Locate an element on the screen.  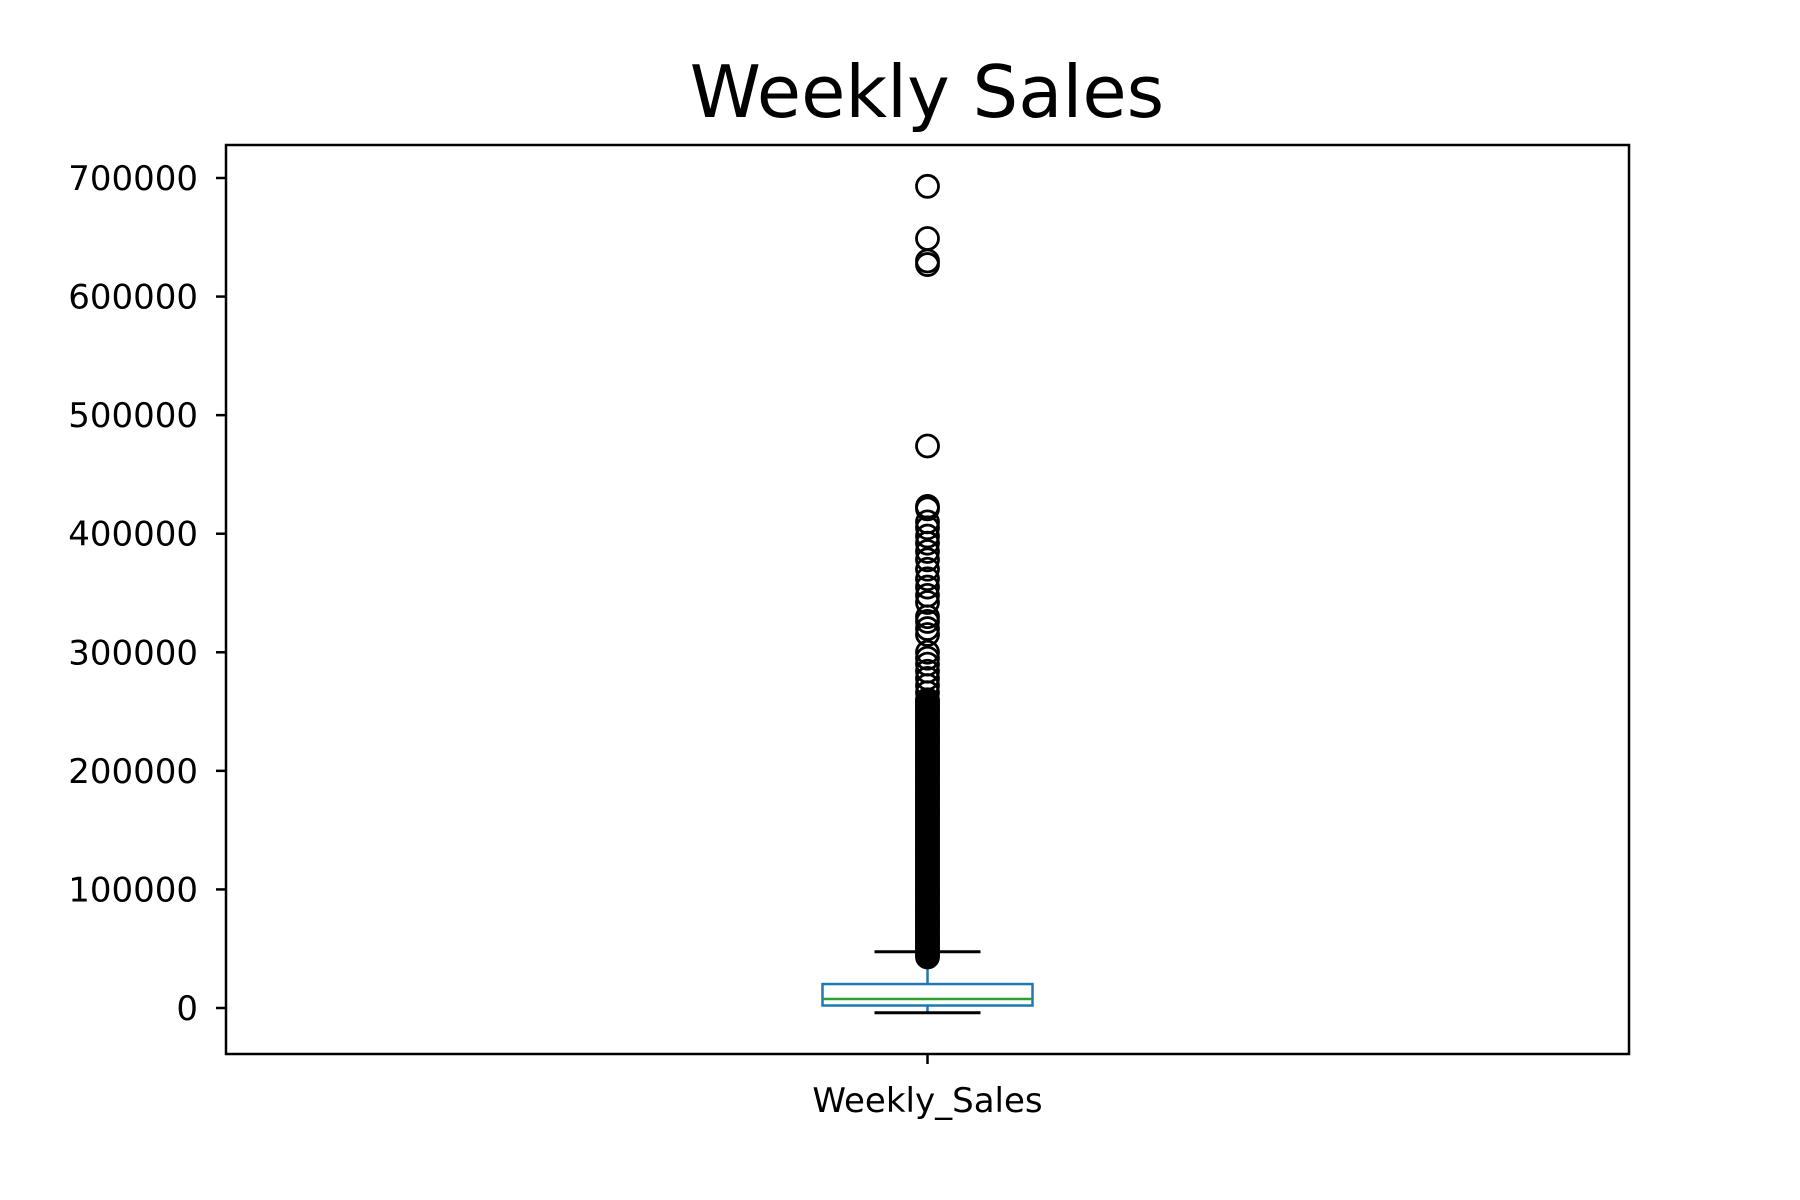
y-tick-label: 400000 is located at coordinates (133, 535).